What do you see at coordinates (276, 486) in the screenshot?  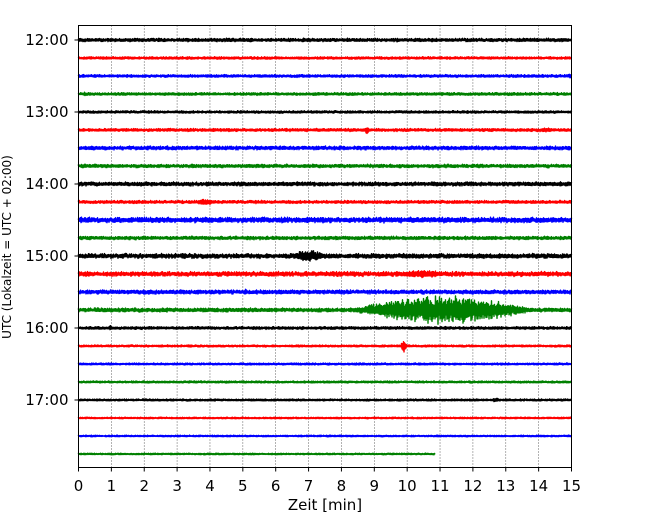 I see `x-tick-label: 6` at bounding box center [276, 486].